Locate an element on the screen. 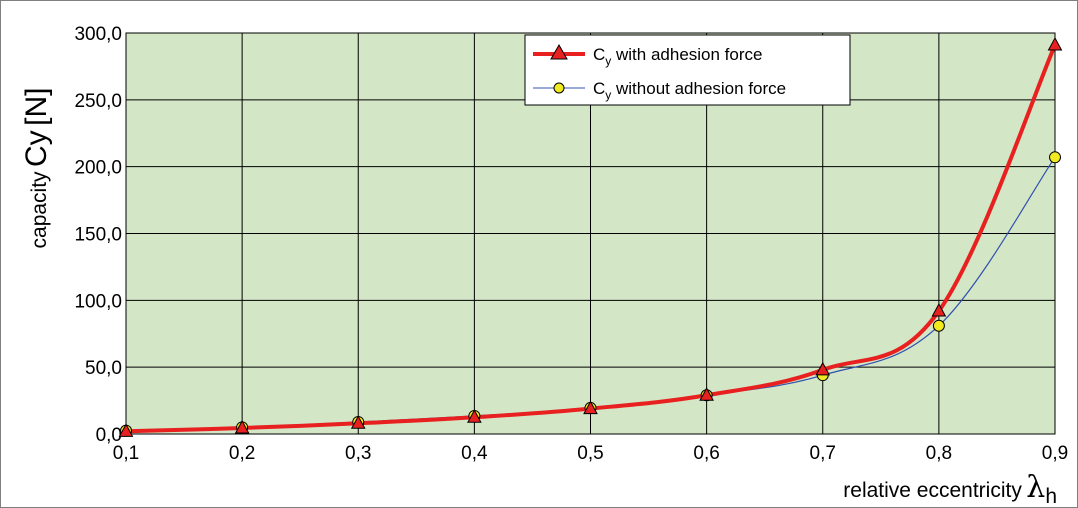 Image resolution: width=1078 pixels, height=508 pixels. y-tick-label: 150,0 is located at coordinates (98, 235).